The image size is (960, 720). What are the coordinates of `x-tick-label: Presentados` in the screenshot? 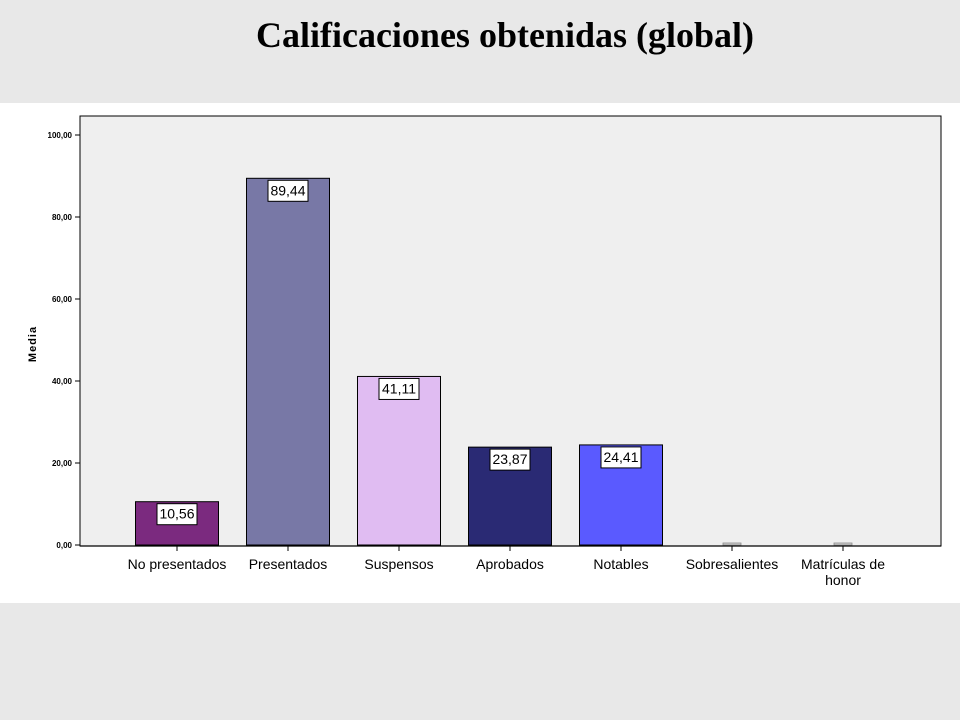 It's located at (288, 564).